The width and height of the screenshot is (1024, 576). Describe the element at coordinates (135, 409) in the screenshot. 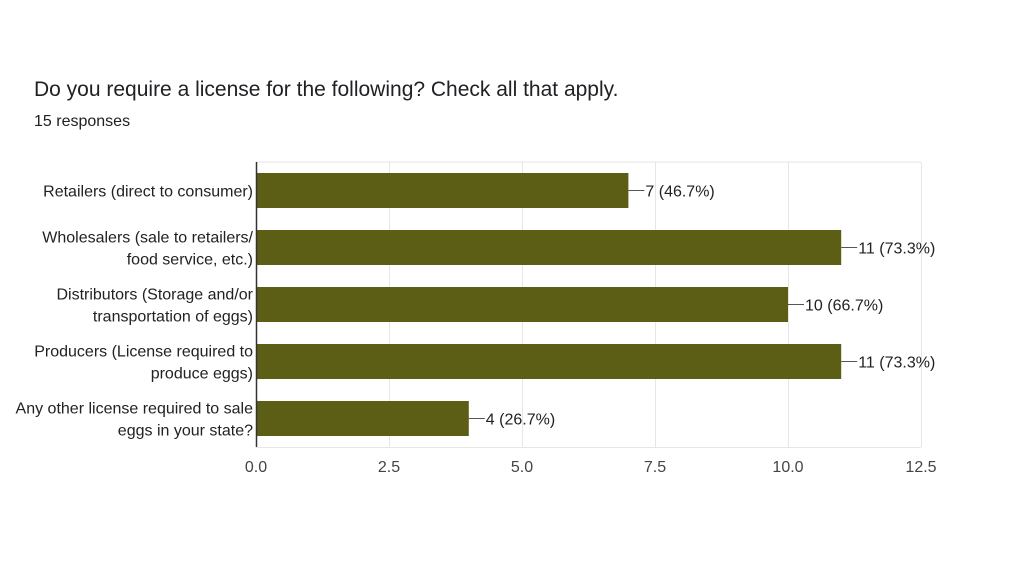

I see `category-label: Any other license required to sale` at that location.